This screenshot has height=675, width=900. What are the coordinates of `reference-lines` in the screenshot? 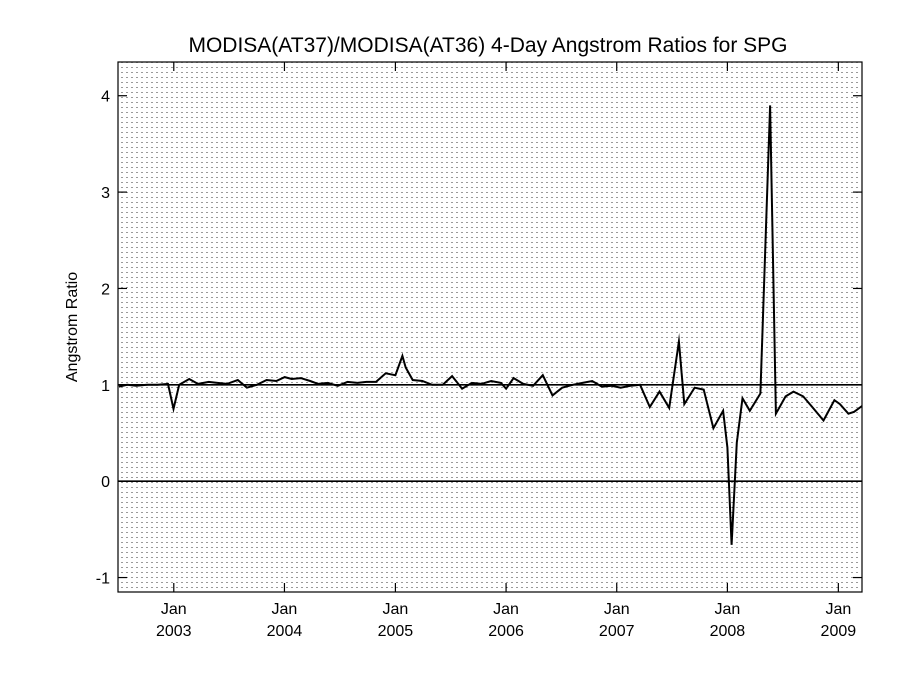 It's located at (490, 433).